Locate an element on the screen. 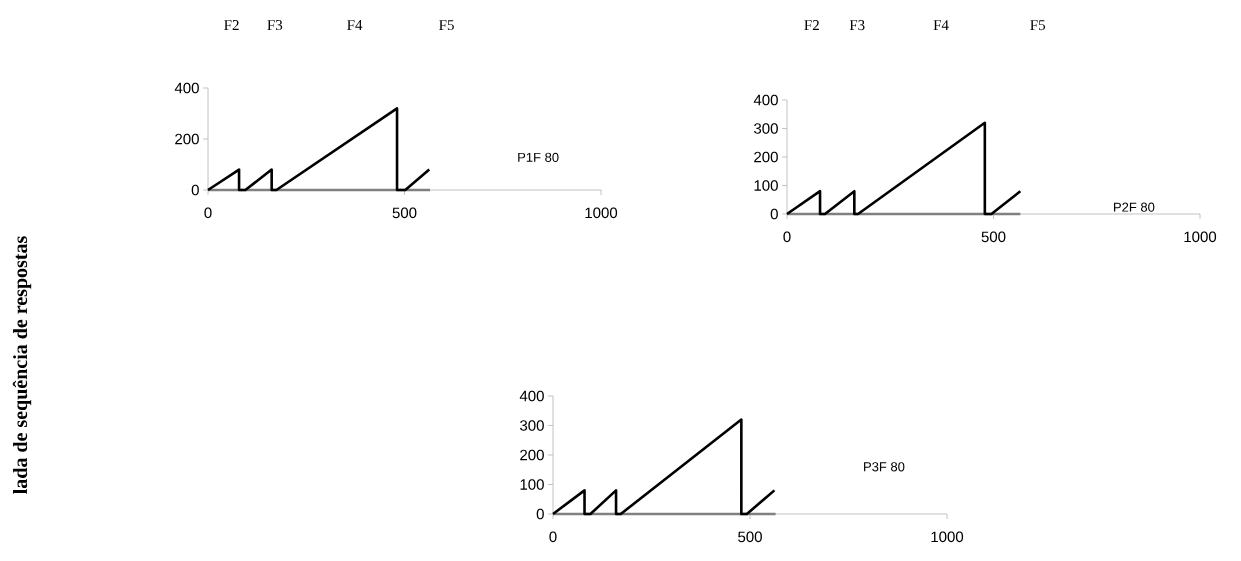 Image resolution: width=1241 pixels, height=561 pixels. annotation: P3F 80 is located at coordinates (884, 467).